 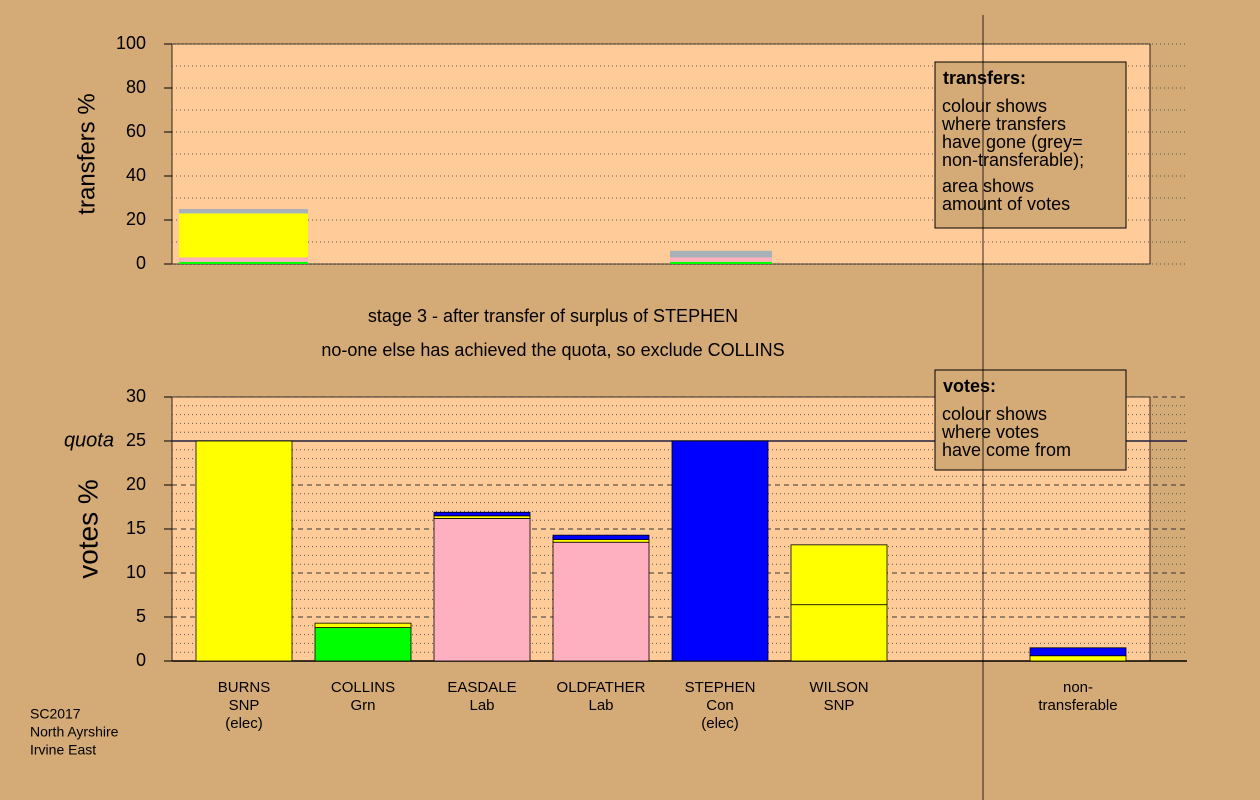 I want to click on legend-title: votes:, so click(x=969, y=386).